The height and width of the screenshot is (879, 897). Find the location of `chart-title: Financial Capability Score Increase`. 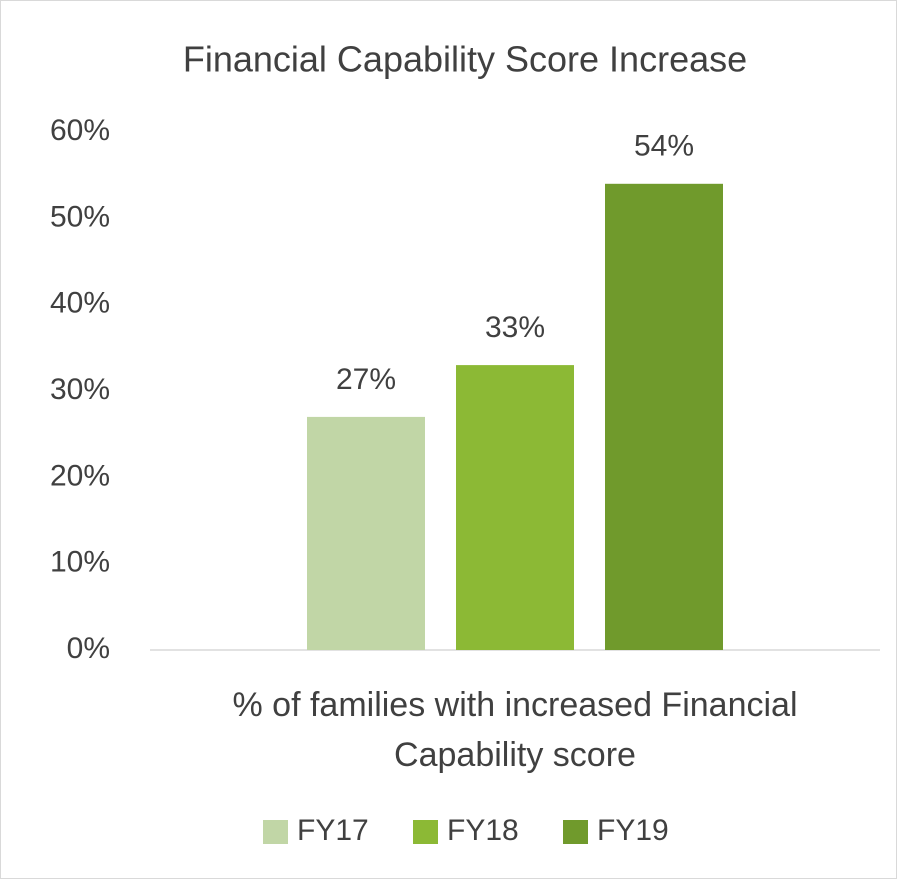

chart-title: Financial Capability Score Increase is located at coordinates (465, 59).